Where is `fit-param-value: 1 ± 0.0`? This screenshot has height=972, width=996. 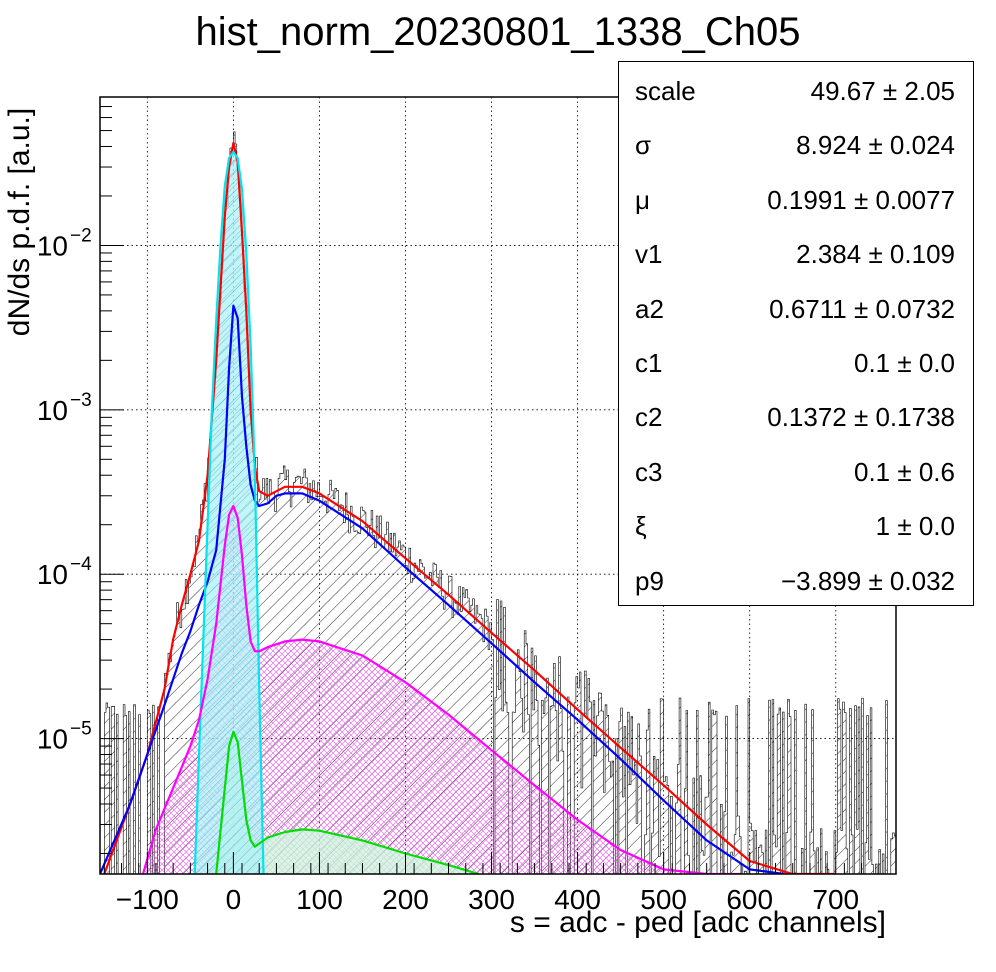
fit-param-value: 1 ± 0.0 is located at coordinates (915, 526).